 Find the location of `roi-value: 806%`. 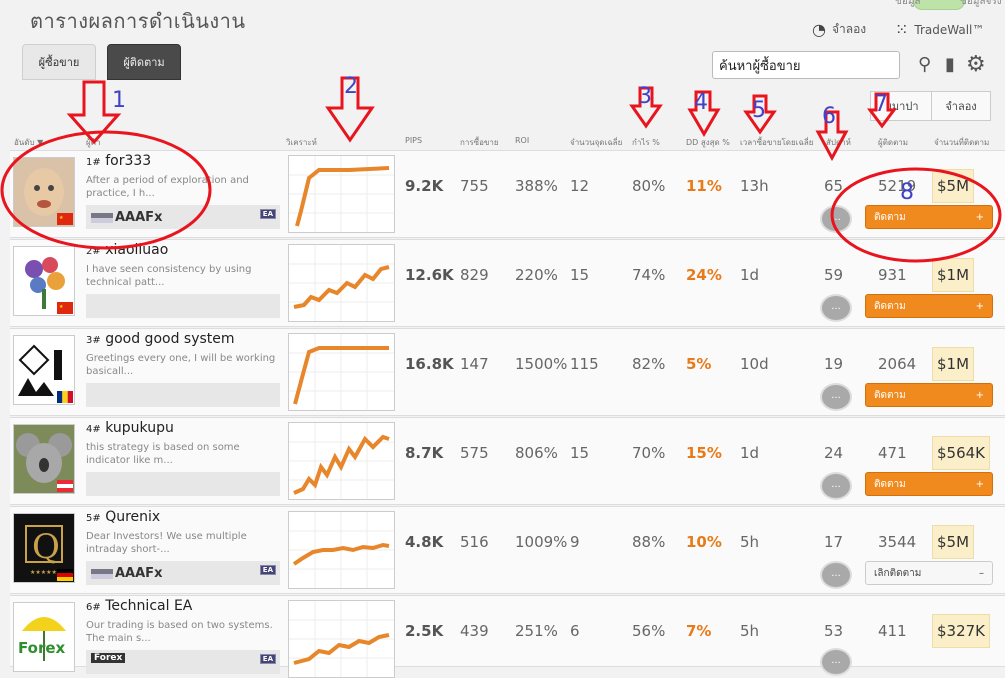

roi-value: 806% is located at coordinates (536, 453).